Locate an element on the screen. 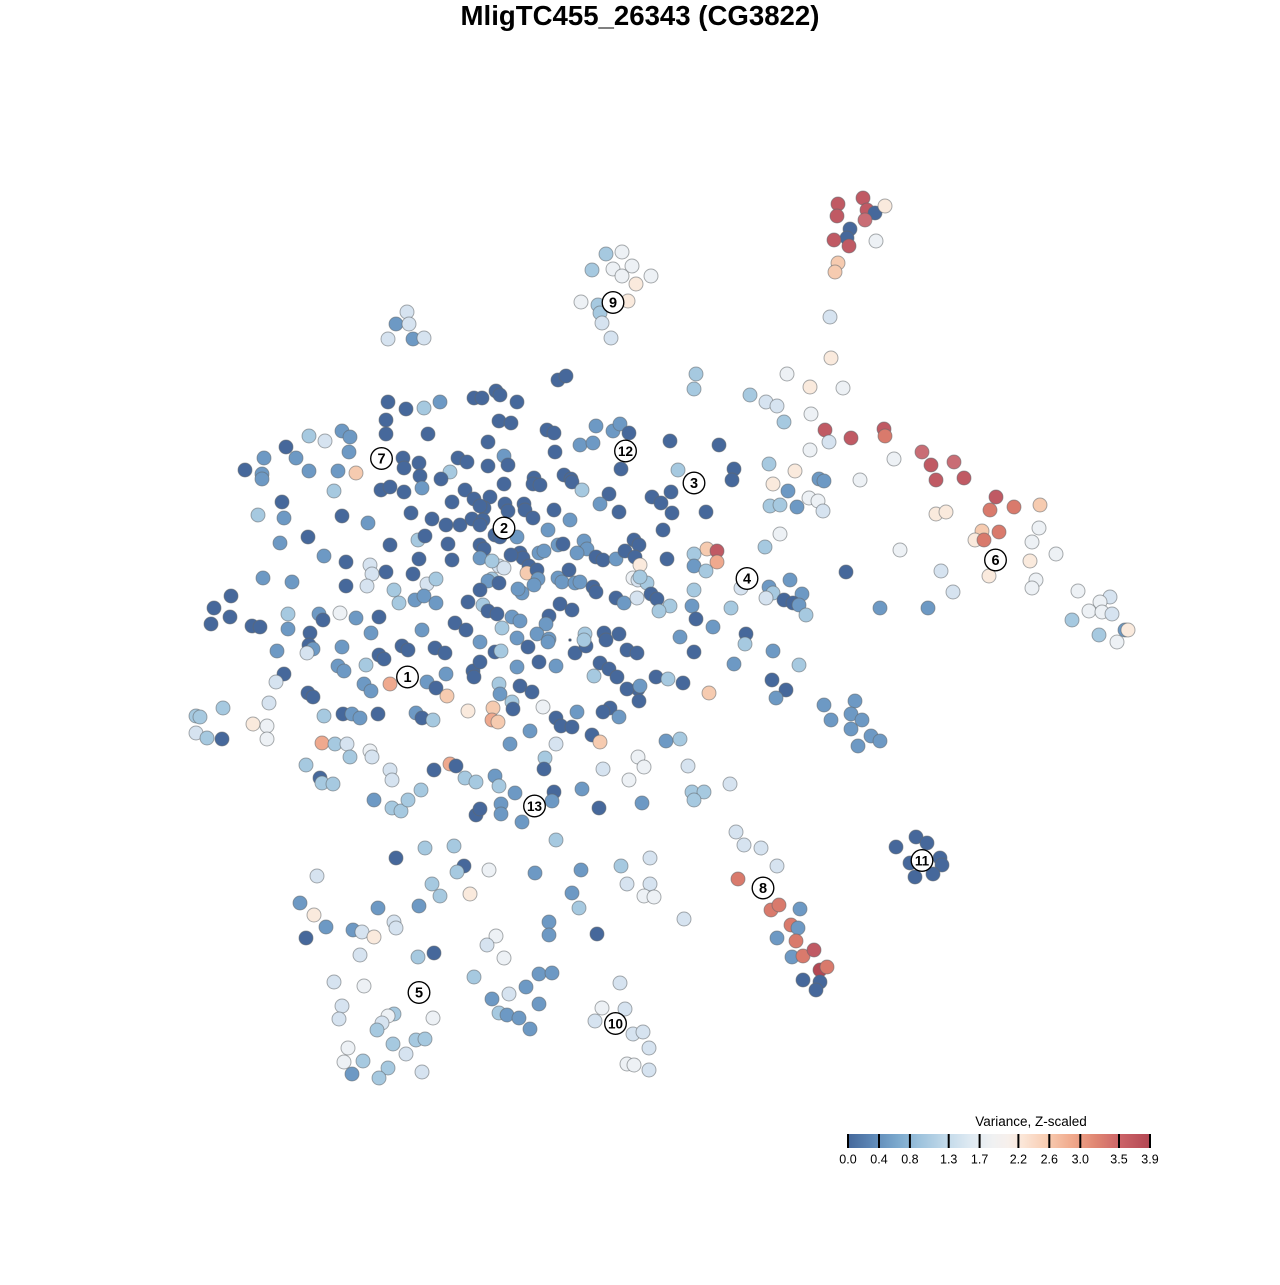 The image size is (1280, 1285). svg-text: 6 is located at coordinates (995, 561).